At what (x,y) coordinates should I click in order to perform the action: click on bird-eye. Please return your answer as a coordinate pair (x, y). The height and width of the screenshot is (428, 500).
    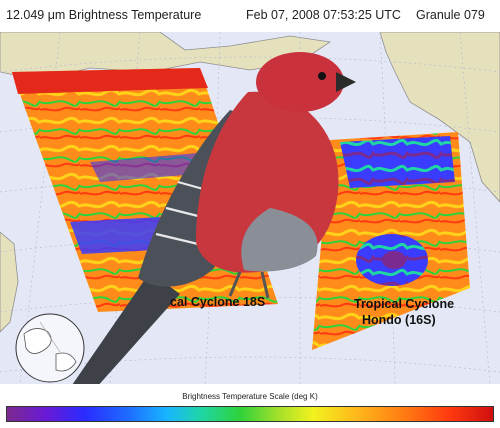
    Looking at the image, I should click on (322, 76).